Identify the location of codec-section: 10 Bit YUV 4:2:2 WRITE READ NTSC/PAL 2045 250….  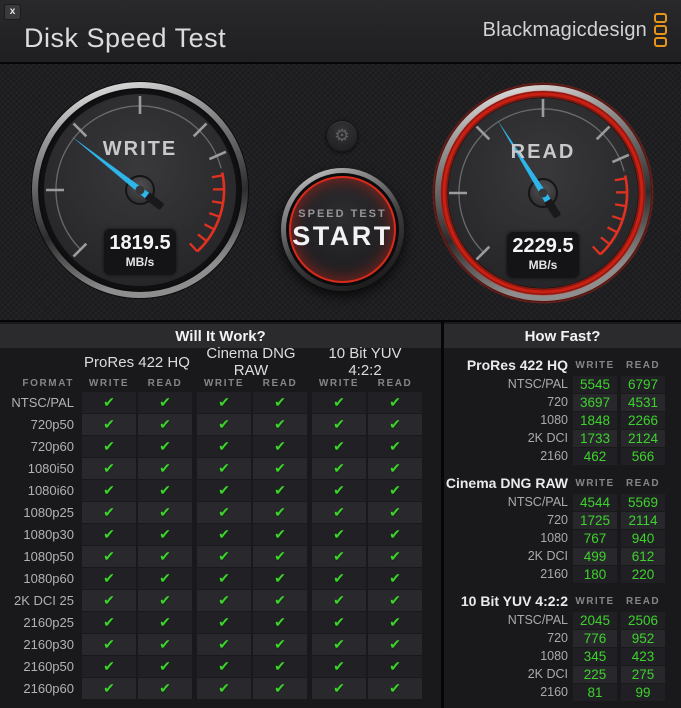
(562, 646).